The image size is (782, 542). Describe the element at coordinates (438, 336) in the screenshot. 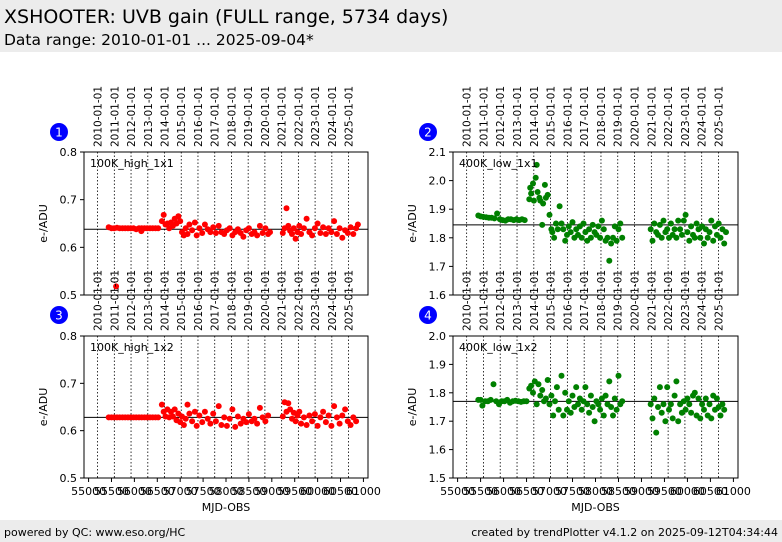

I see `y-tick-label: 2.0` at that location.